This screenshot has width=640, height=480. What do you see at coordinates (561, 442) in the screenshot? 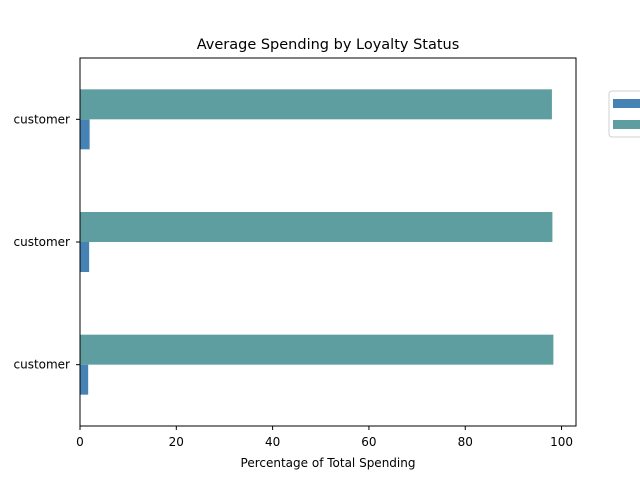
I see `x-tick-label-5: 100` at bounding box center [561, 442].